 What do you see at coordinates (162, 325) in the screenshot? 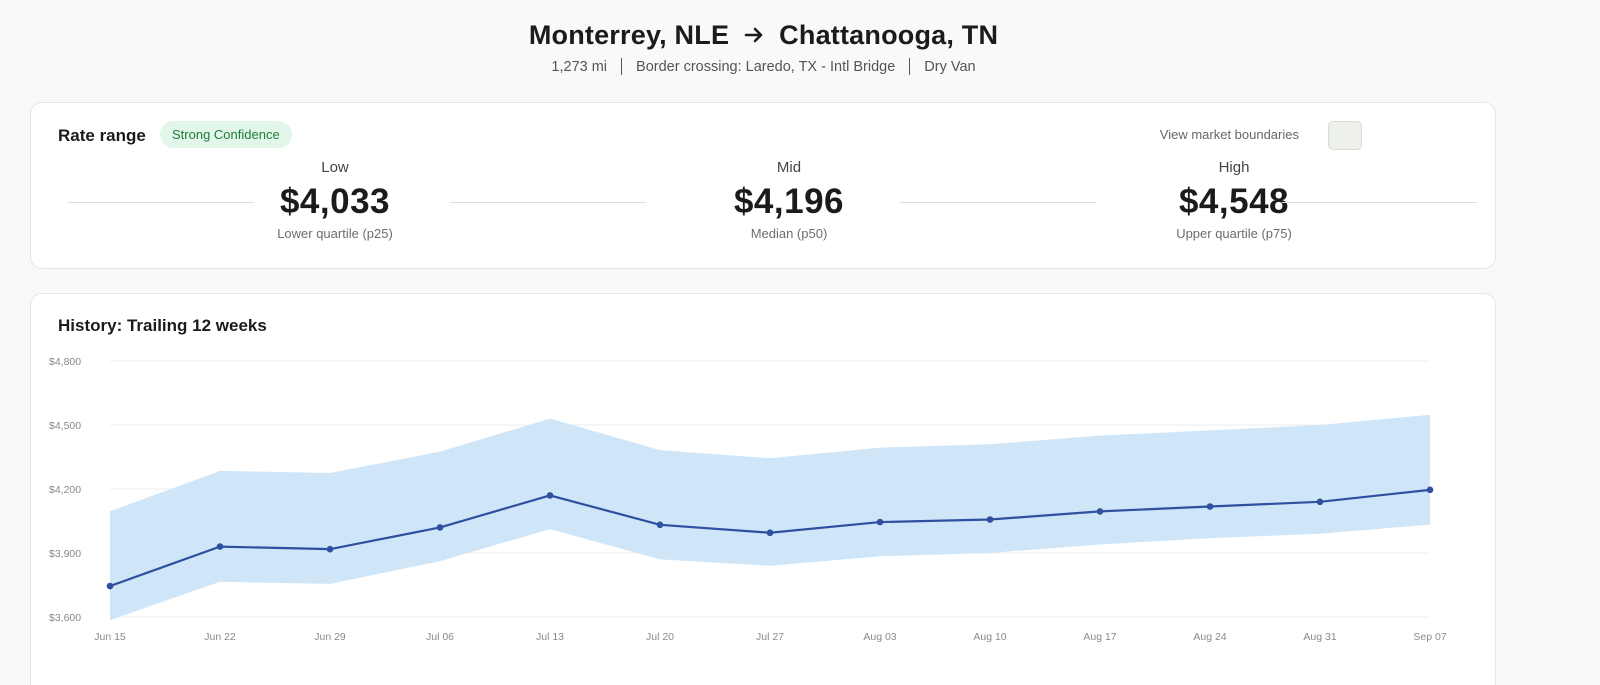
I see `history-title: History: Trailing 12 weeks` at bounding box center [162, 325].